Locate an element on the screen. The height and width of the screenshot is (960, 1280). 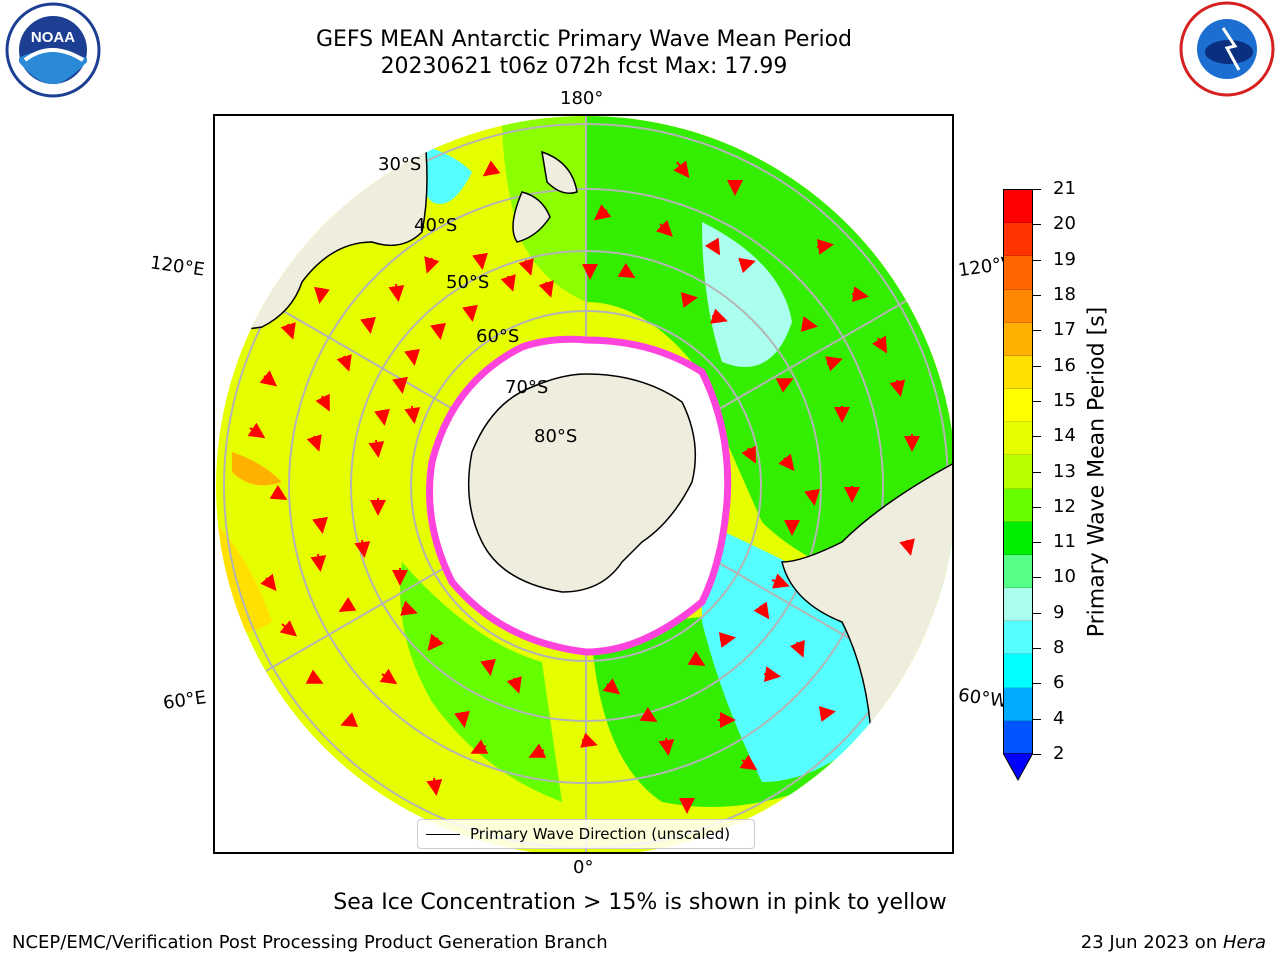
legend-box: Primary Wave Direction (unscaled) is located at coordinates (586, 834).